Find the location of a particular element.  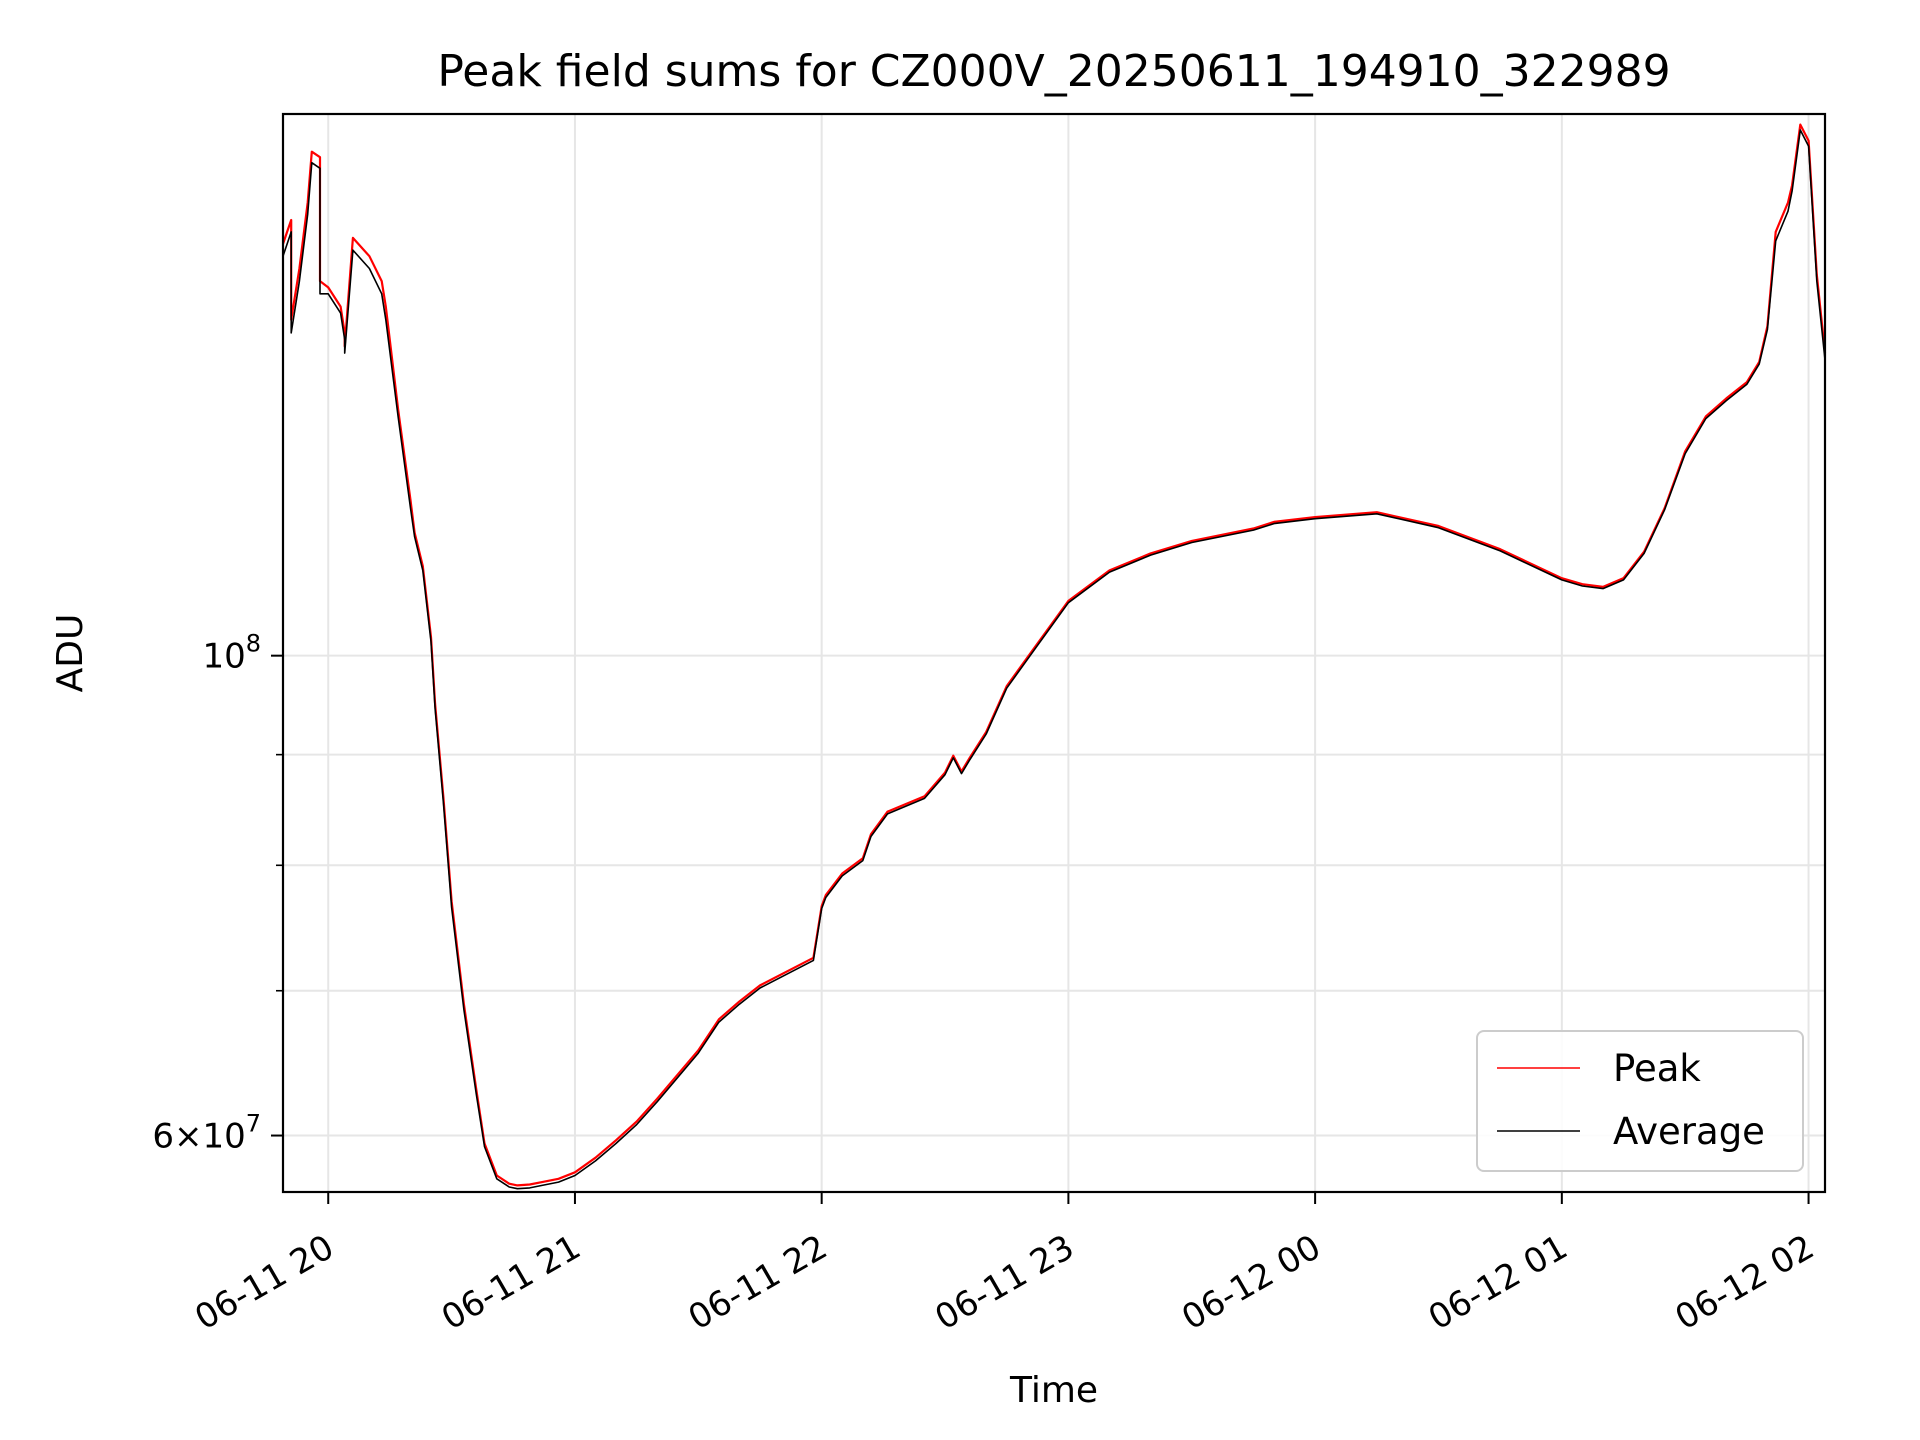

x-axis-label: Time is located at coordinates (1053, 1390).